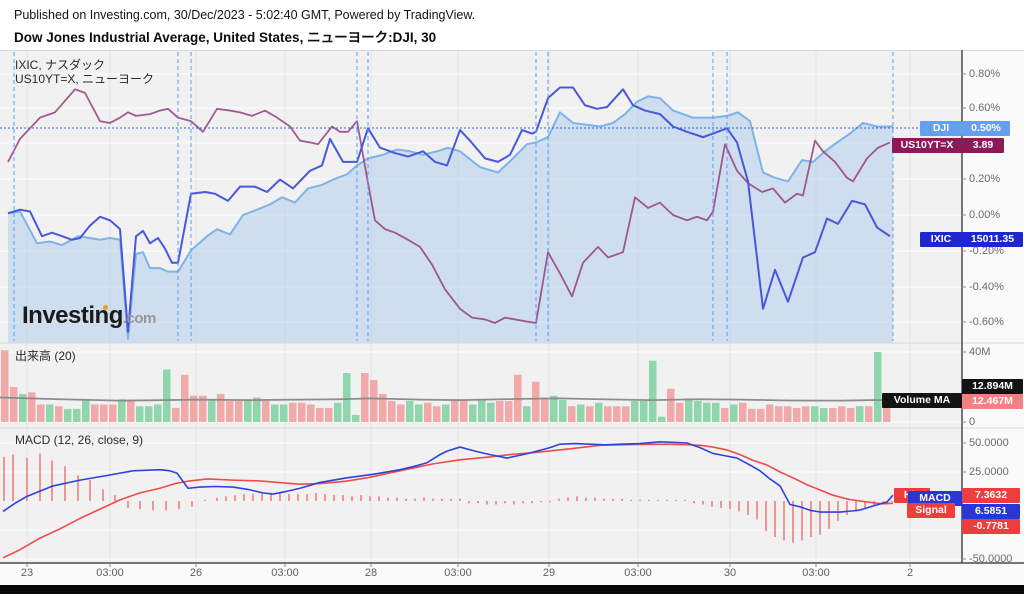 The image size is (1024, 594). I want to click on time-axis-label: 23, so click(27, 573).